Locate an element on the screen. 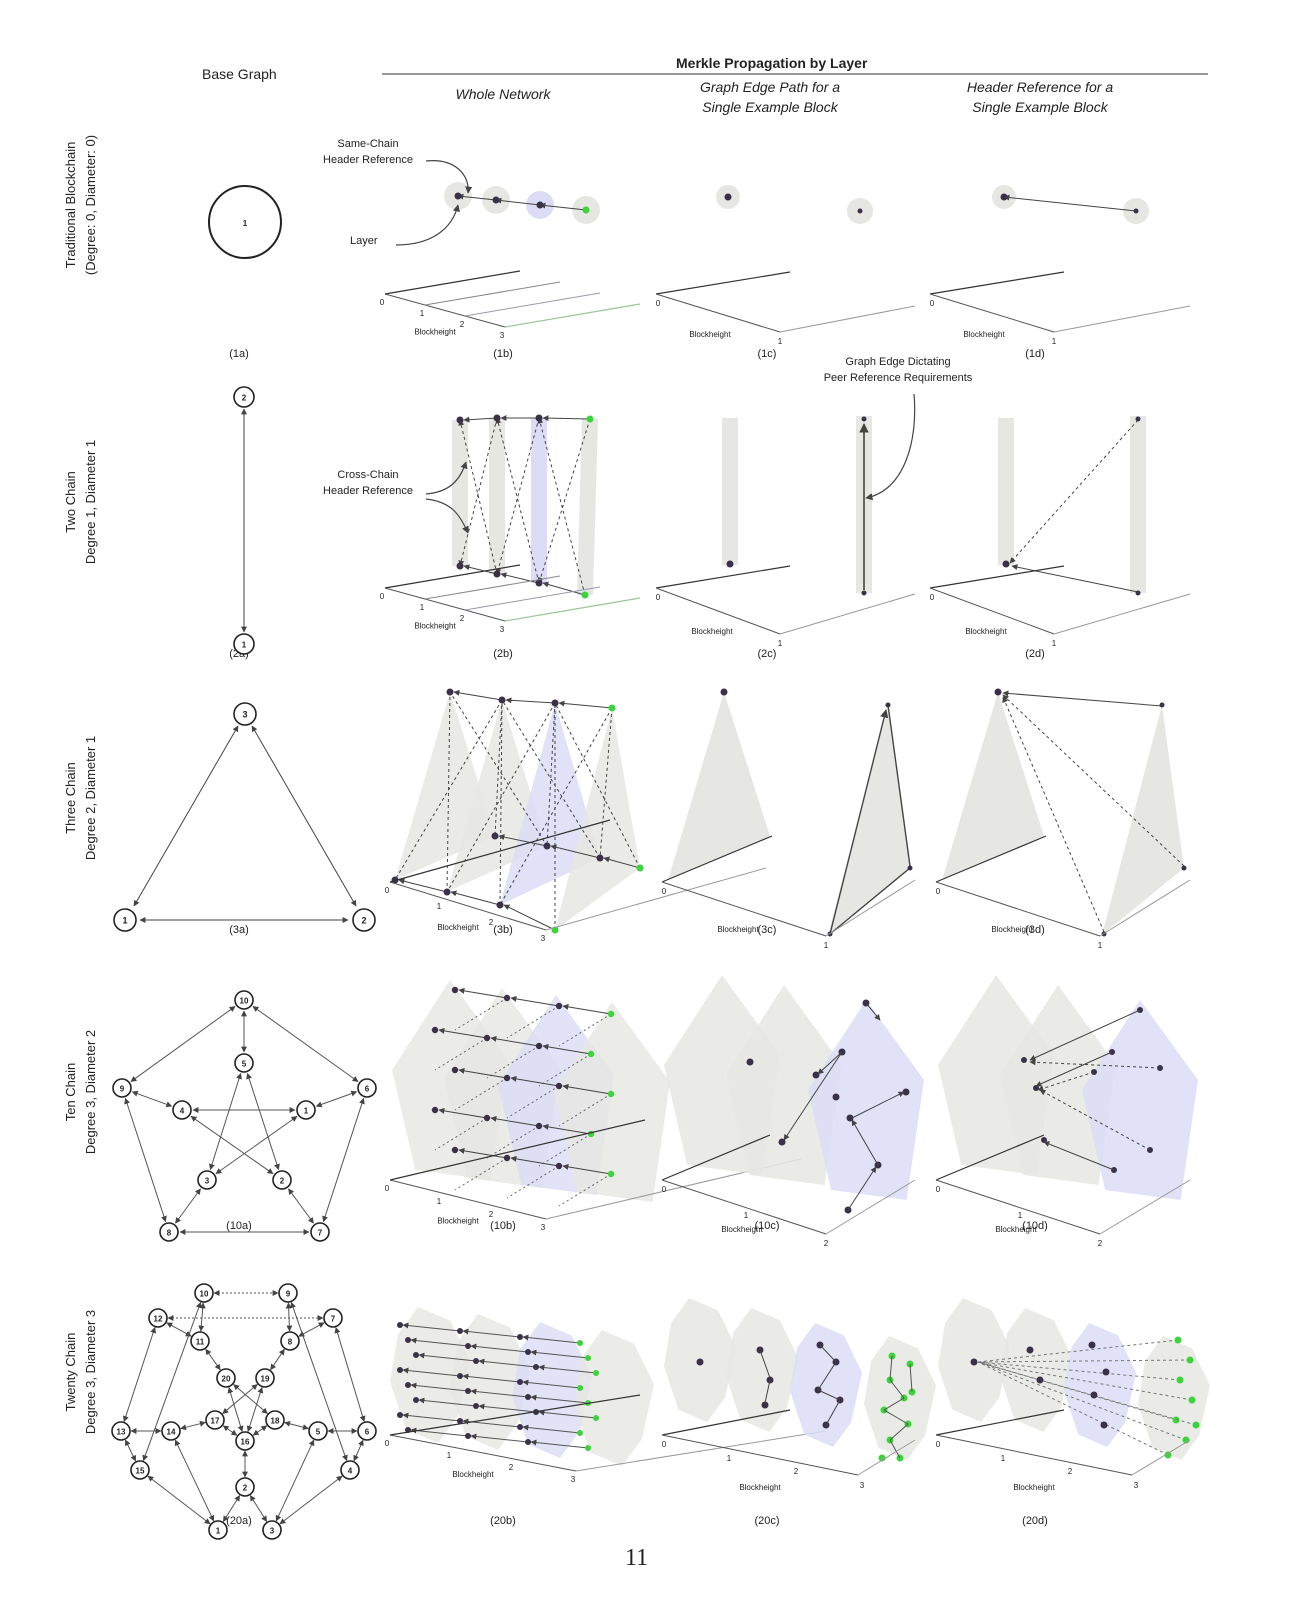 This screenshot has height=1602, width=1311. r3b-axes-tick-0: 0 is located at coordinates (387, 890).